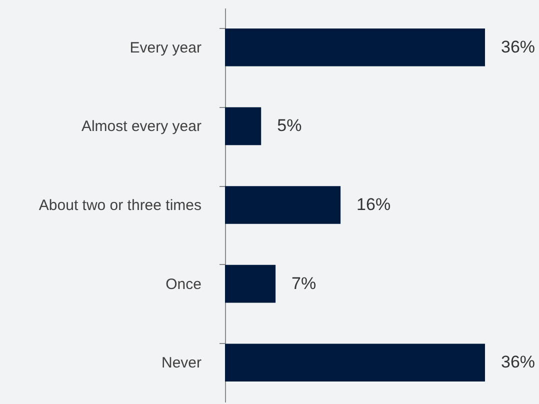  I want to click on data-label: 16%, so click(373, 204).